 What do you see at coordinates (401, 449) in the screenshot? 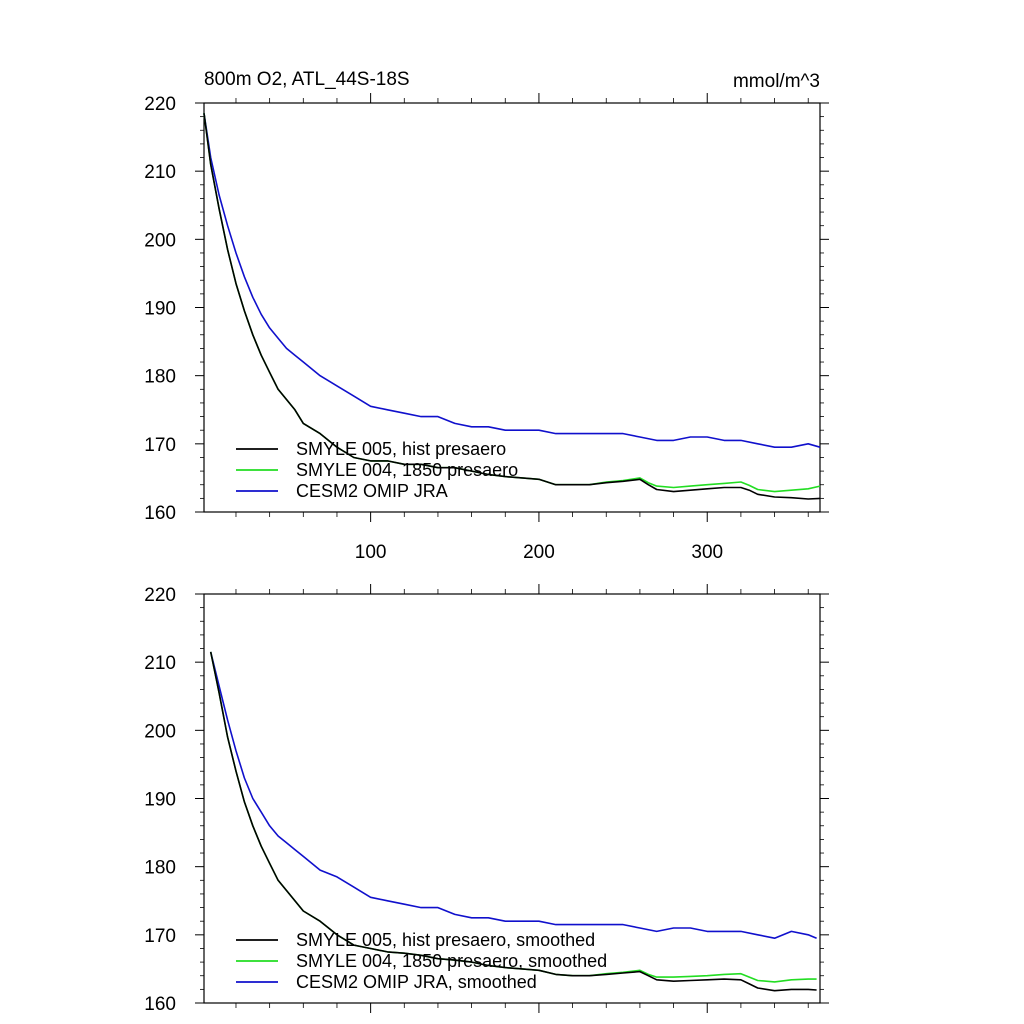
I see `legend-label-0: SMYLE 005, hist presaero` at bounding box center [401, 449].